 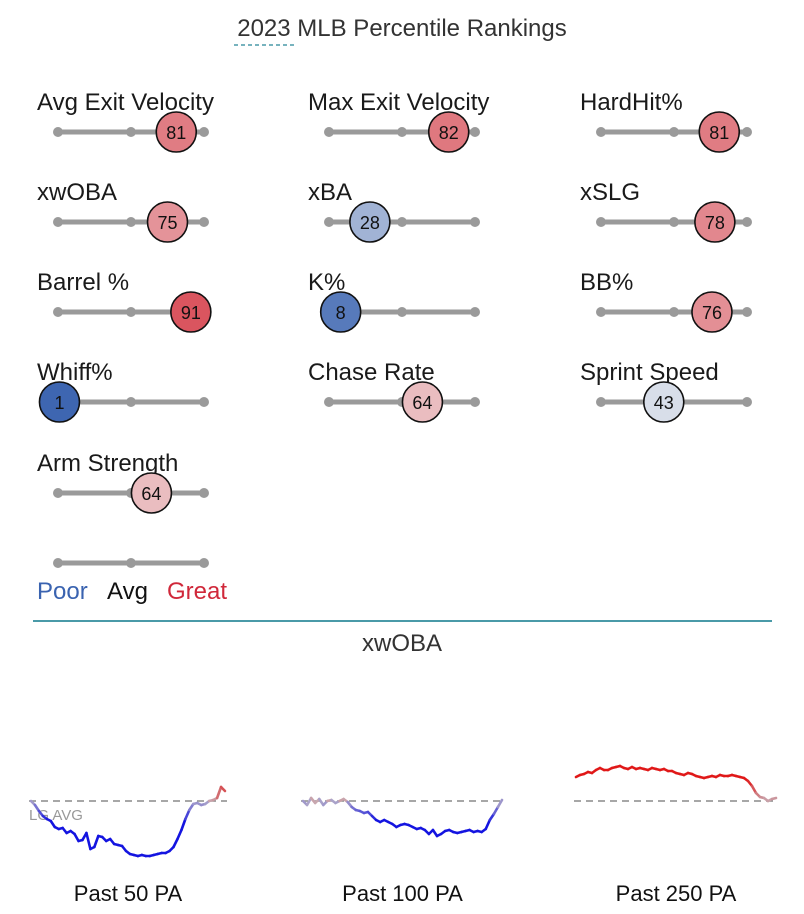 What do you see at coordinates (58, 563) in the screenshot?
I see `legend-dot-low` at bounding box center [58, 563].